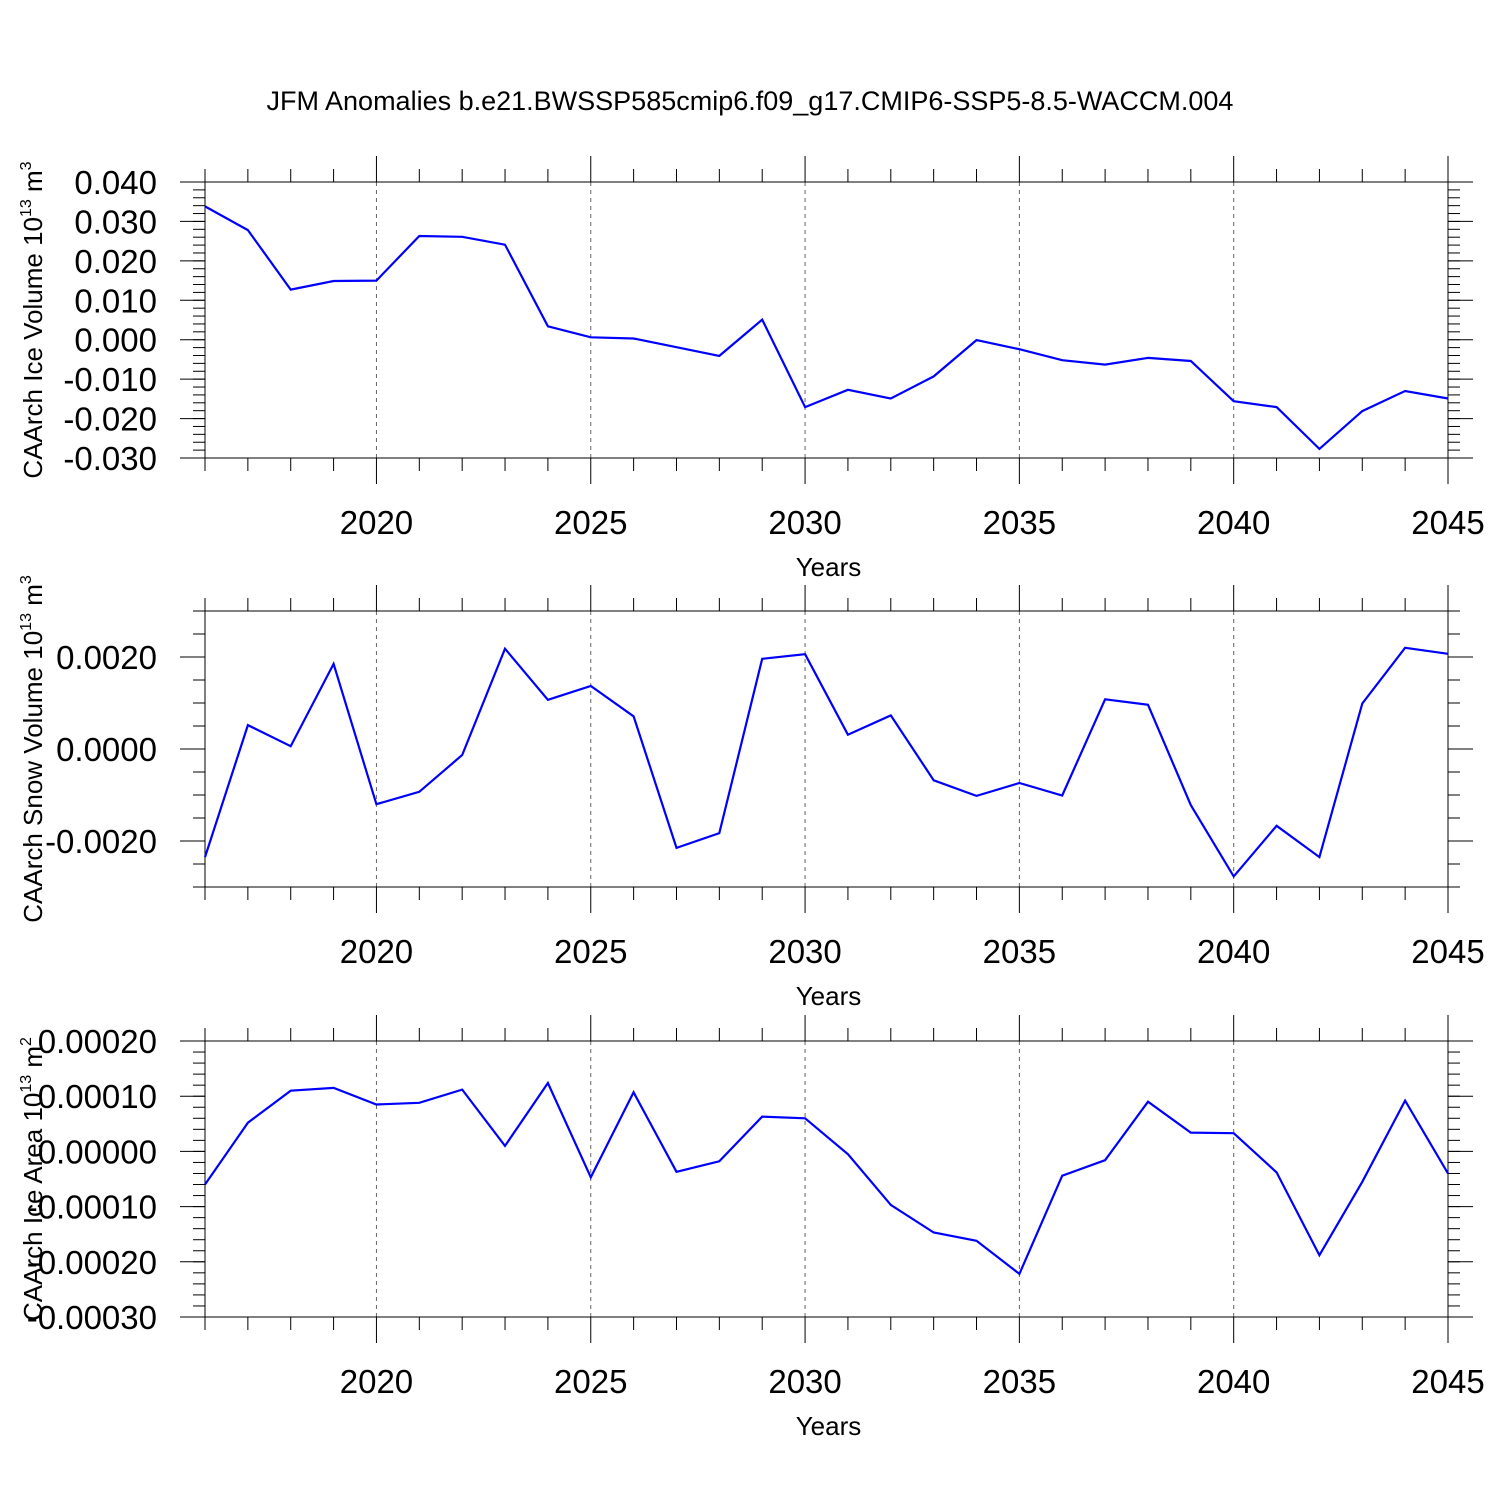  What do you see at coordinates (115, 340) in the screenshot?
I see `y-tick-label: 0.000` at bounding box center [115, 340].